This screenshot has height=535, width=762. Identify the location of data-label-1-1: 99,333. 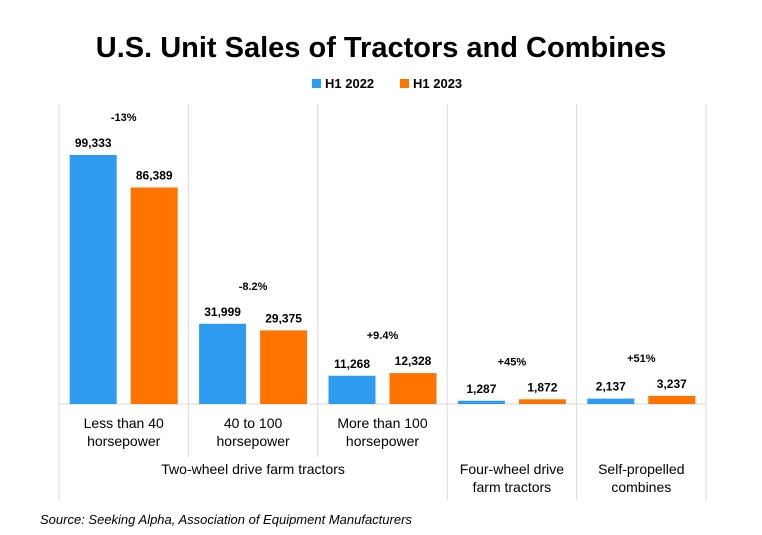
(93, 143).